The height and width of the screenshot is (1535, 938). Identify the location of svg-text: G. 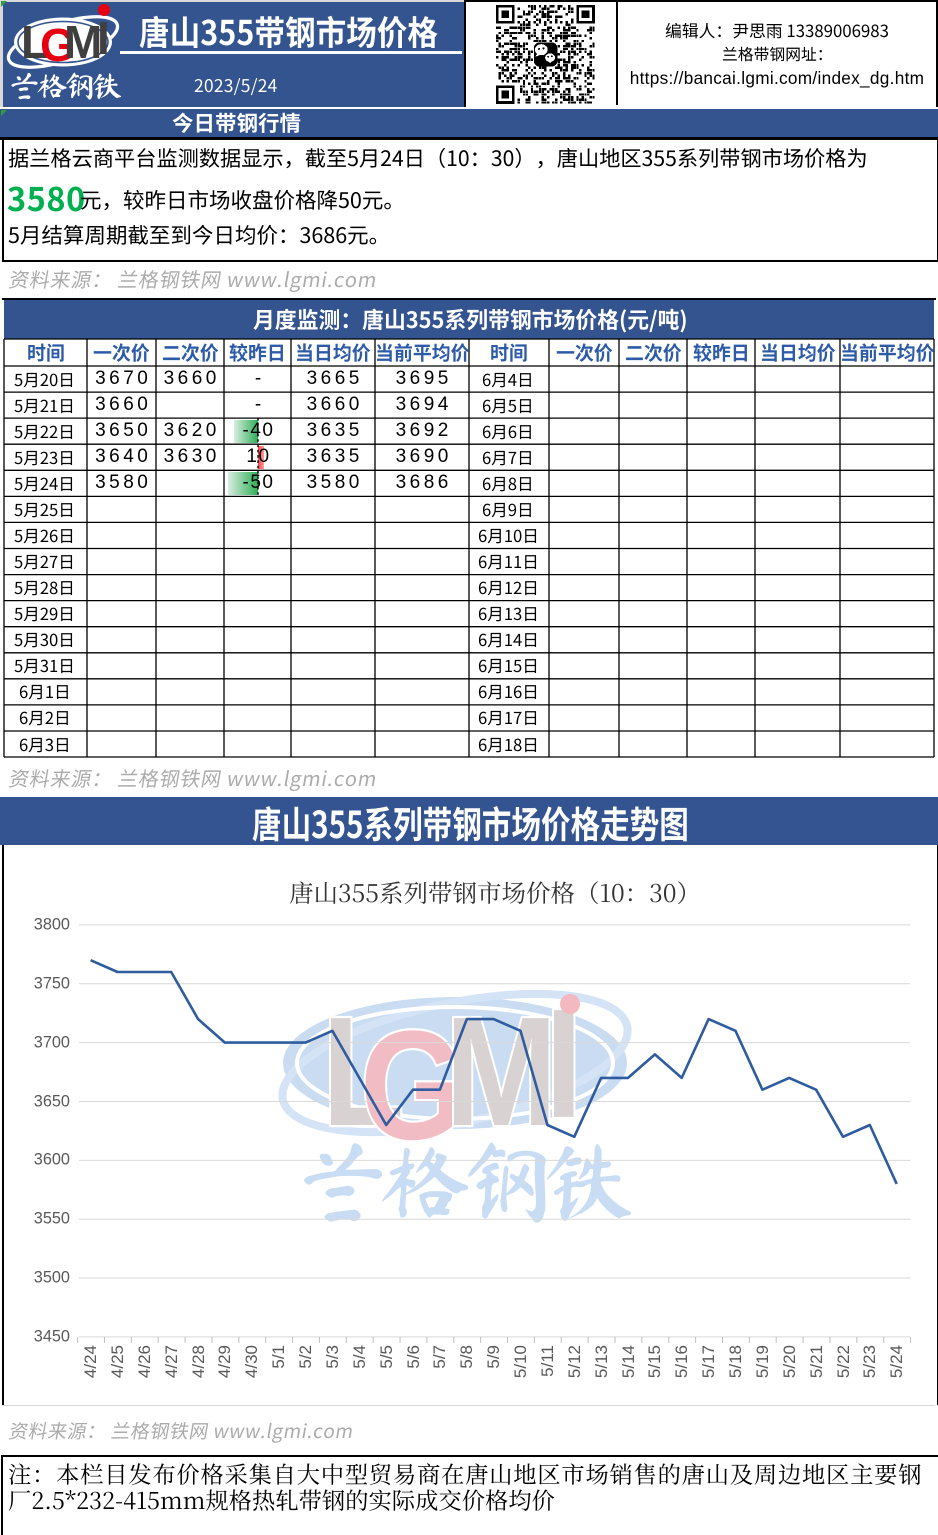
(56, 45).